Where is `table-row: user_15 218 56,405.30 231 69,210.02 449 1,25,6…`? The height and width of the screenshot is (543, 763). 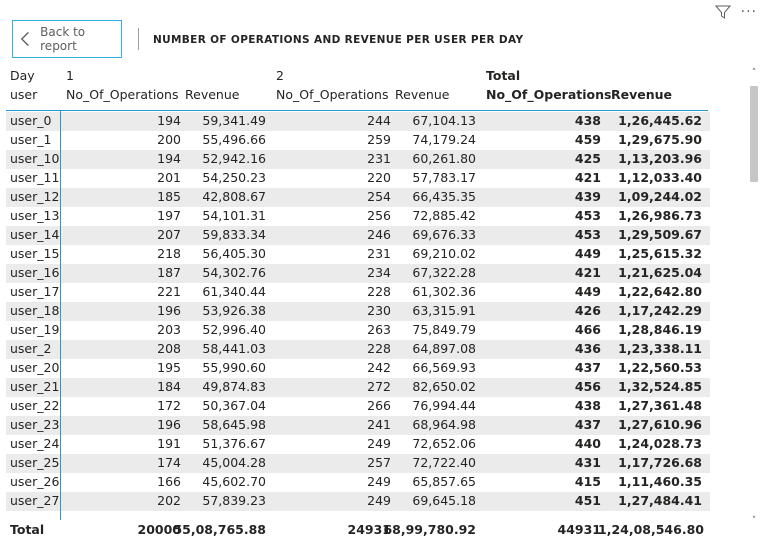
table-row: user_15 218 56,405.30 231 69,210.02 449 1,25,6… is located at coordinates (358, 254).